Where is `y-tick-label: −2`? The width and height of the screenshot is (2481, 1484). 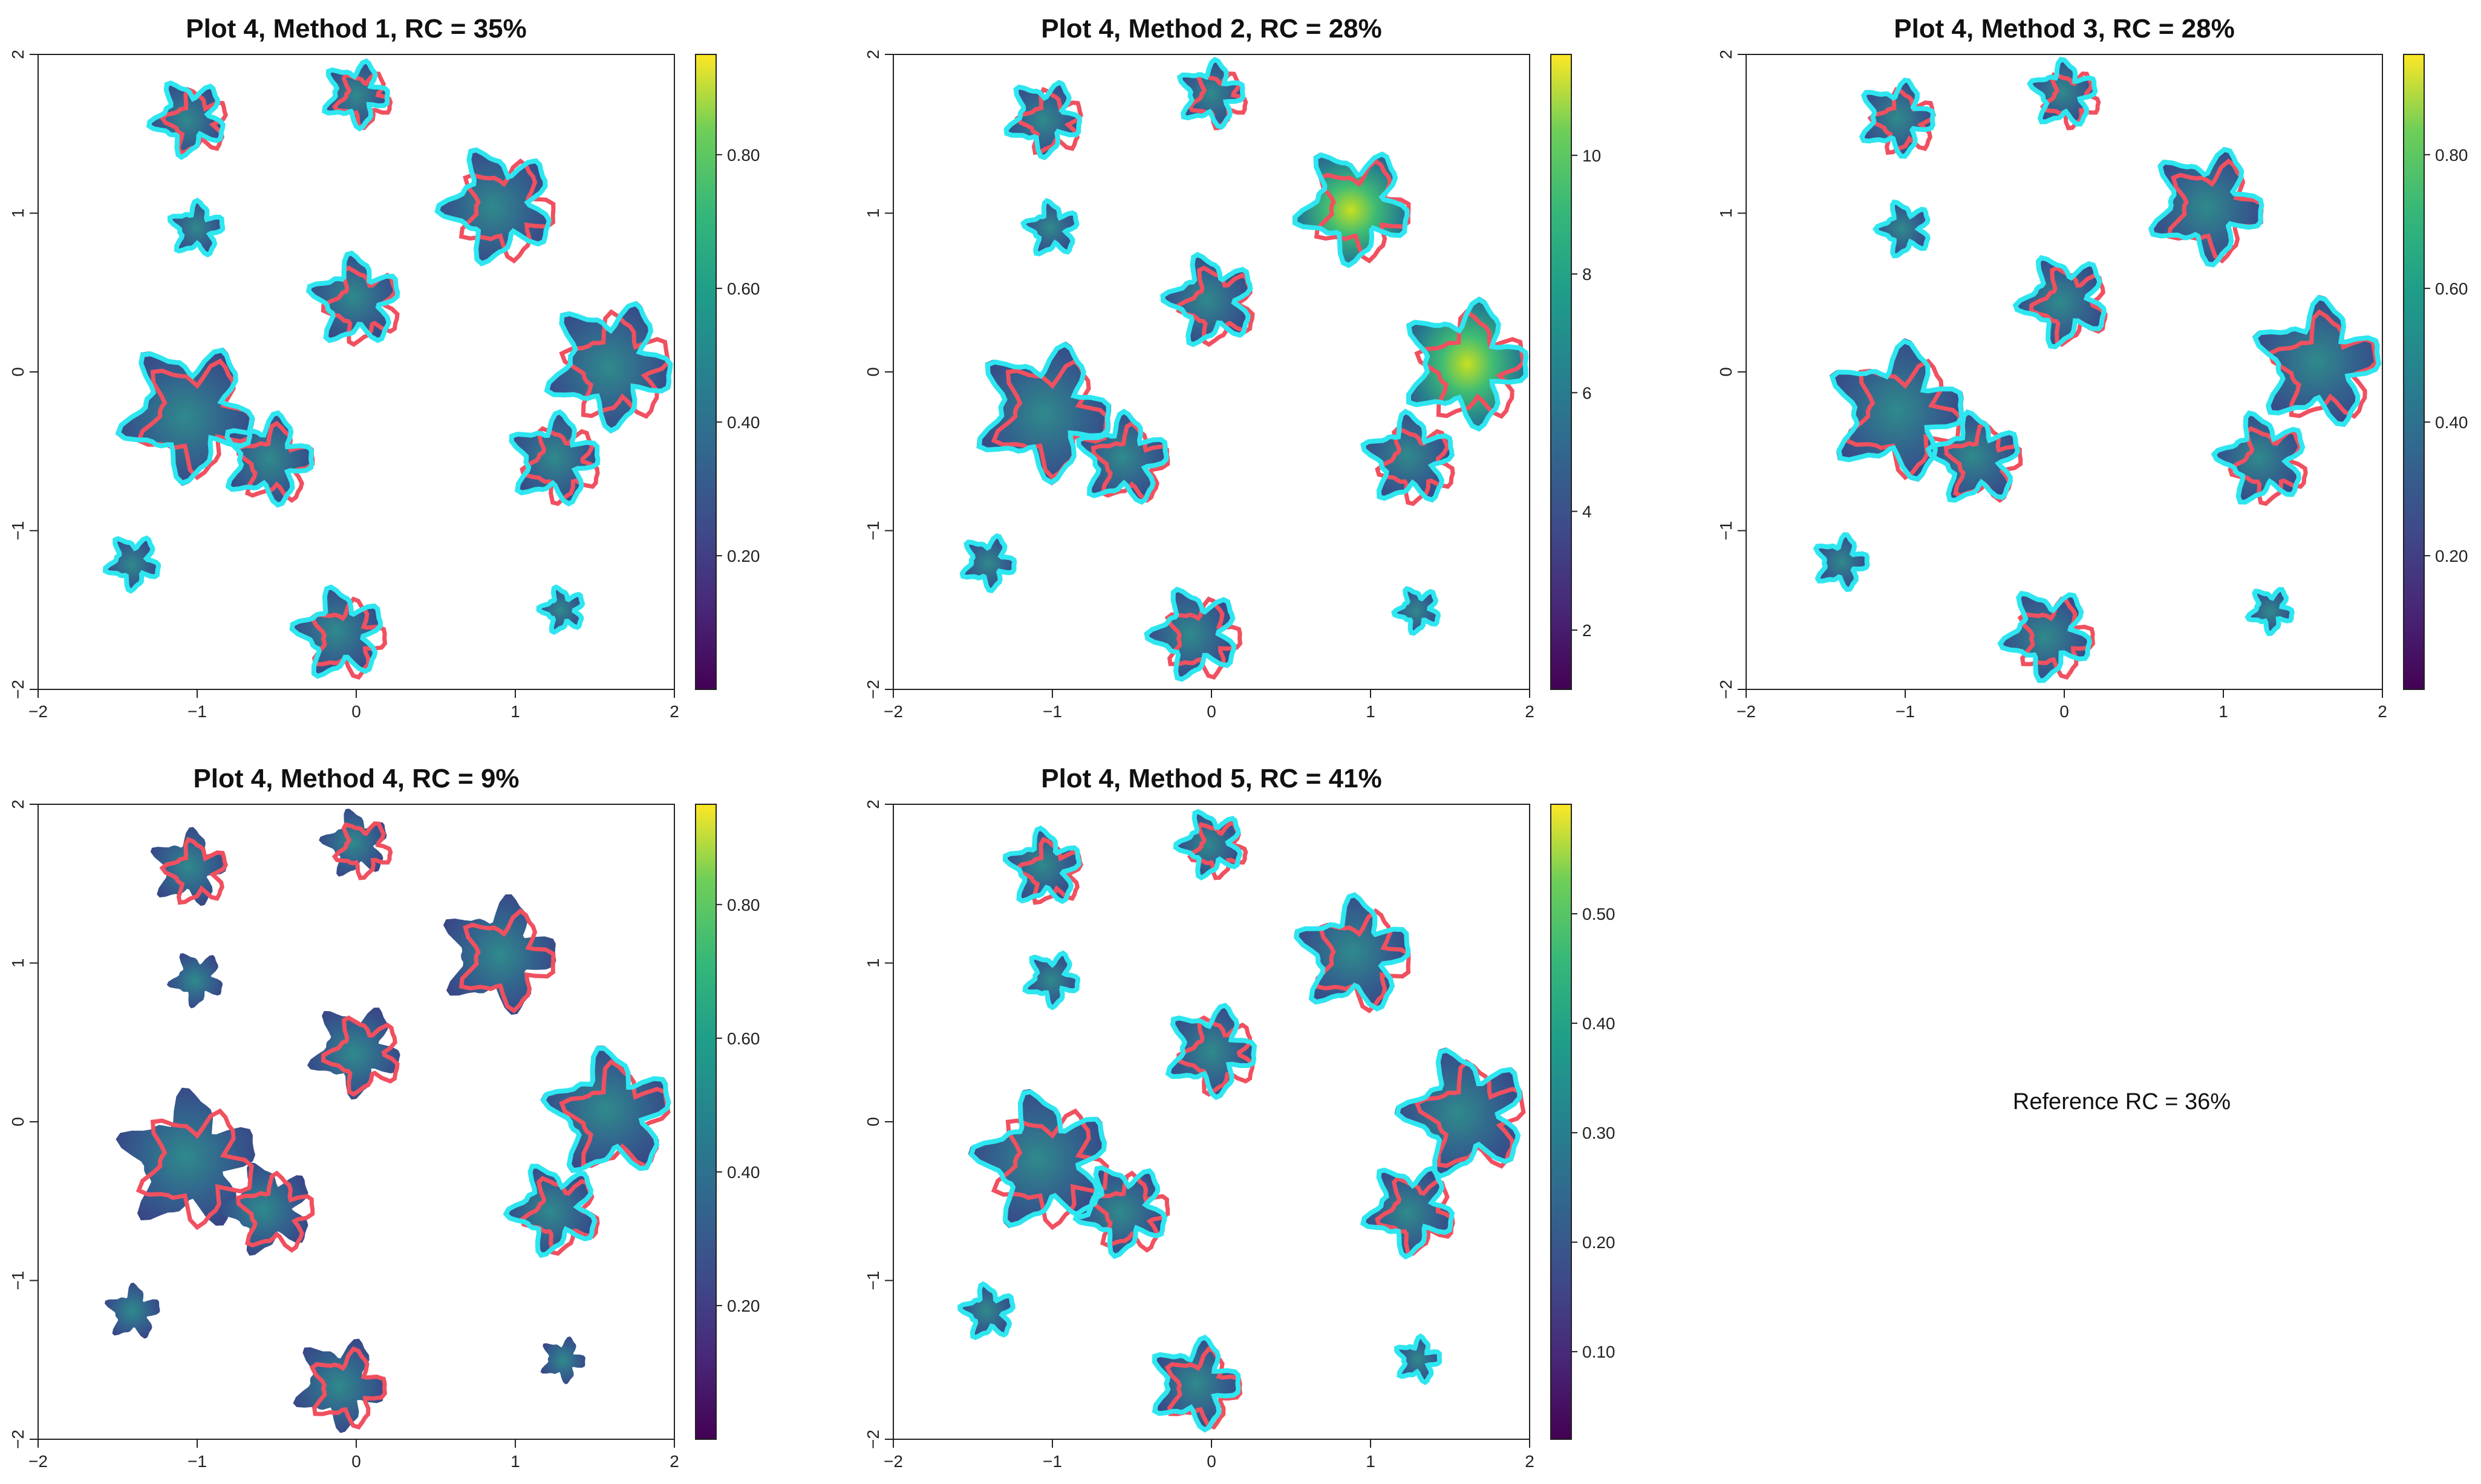
y-tick-label: −2 is located at coordinates (17, 689).